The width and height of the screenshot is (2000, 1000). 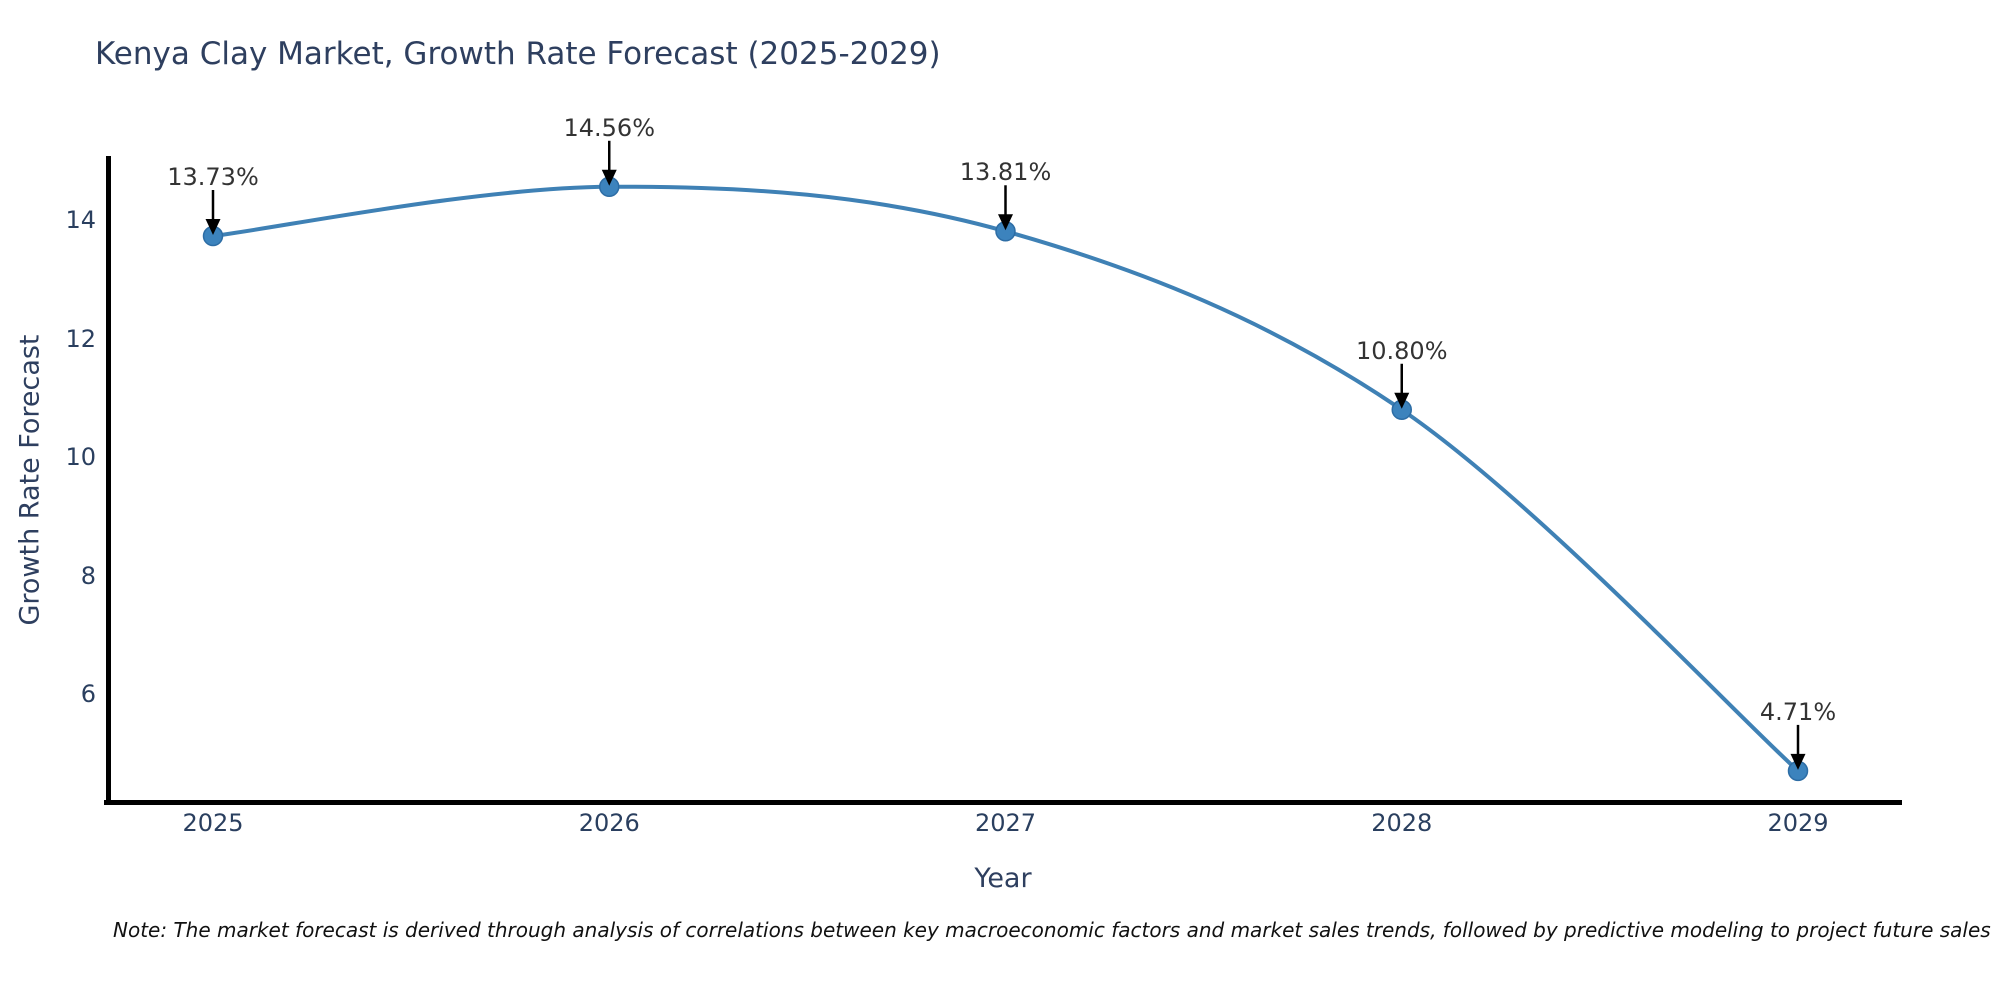 What do you see at coordinates (88, 694) in the screenshot?
I see `y-tick-label: 6` at bounding box center [88, 694].